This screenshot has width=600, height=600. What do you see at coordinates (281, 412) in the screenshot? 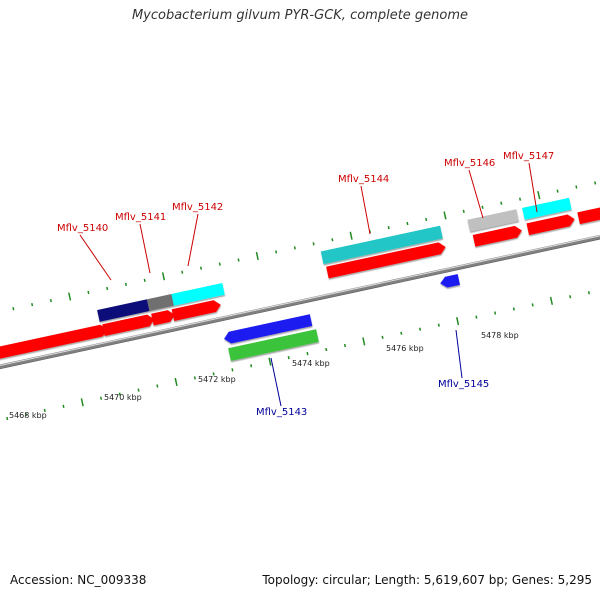
I see `gene-label: Mflv_5143` at bounding box center [281, 412].